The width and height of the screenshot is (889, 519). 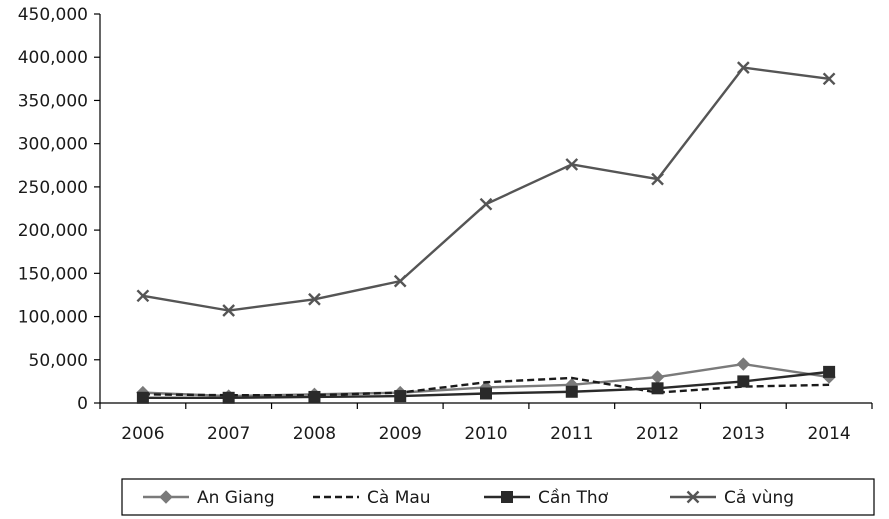 I want to click on legend-entry: Cần Thơ, so click(x=546, y=497).